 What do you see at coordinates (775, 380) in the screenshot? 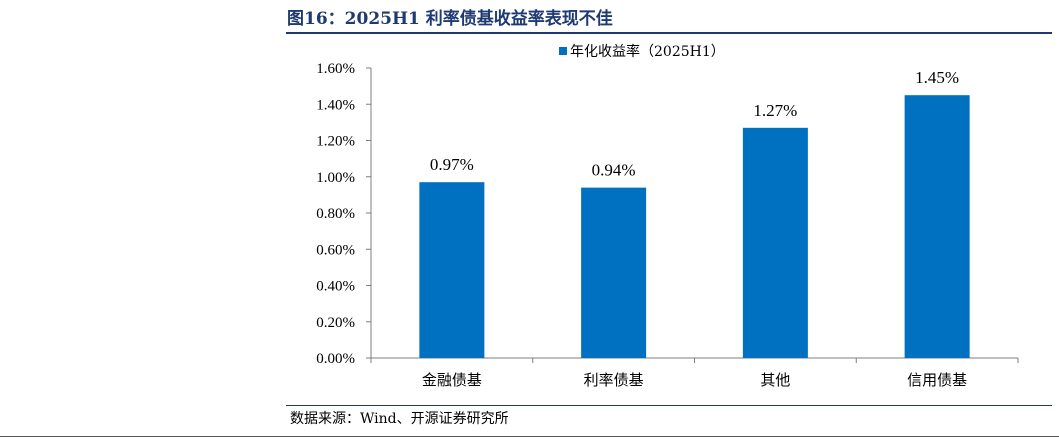
I see `category-label: 其他` at bounding box center [775, 380].